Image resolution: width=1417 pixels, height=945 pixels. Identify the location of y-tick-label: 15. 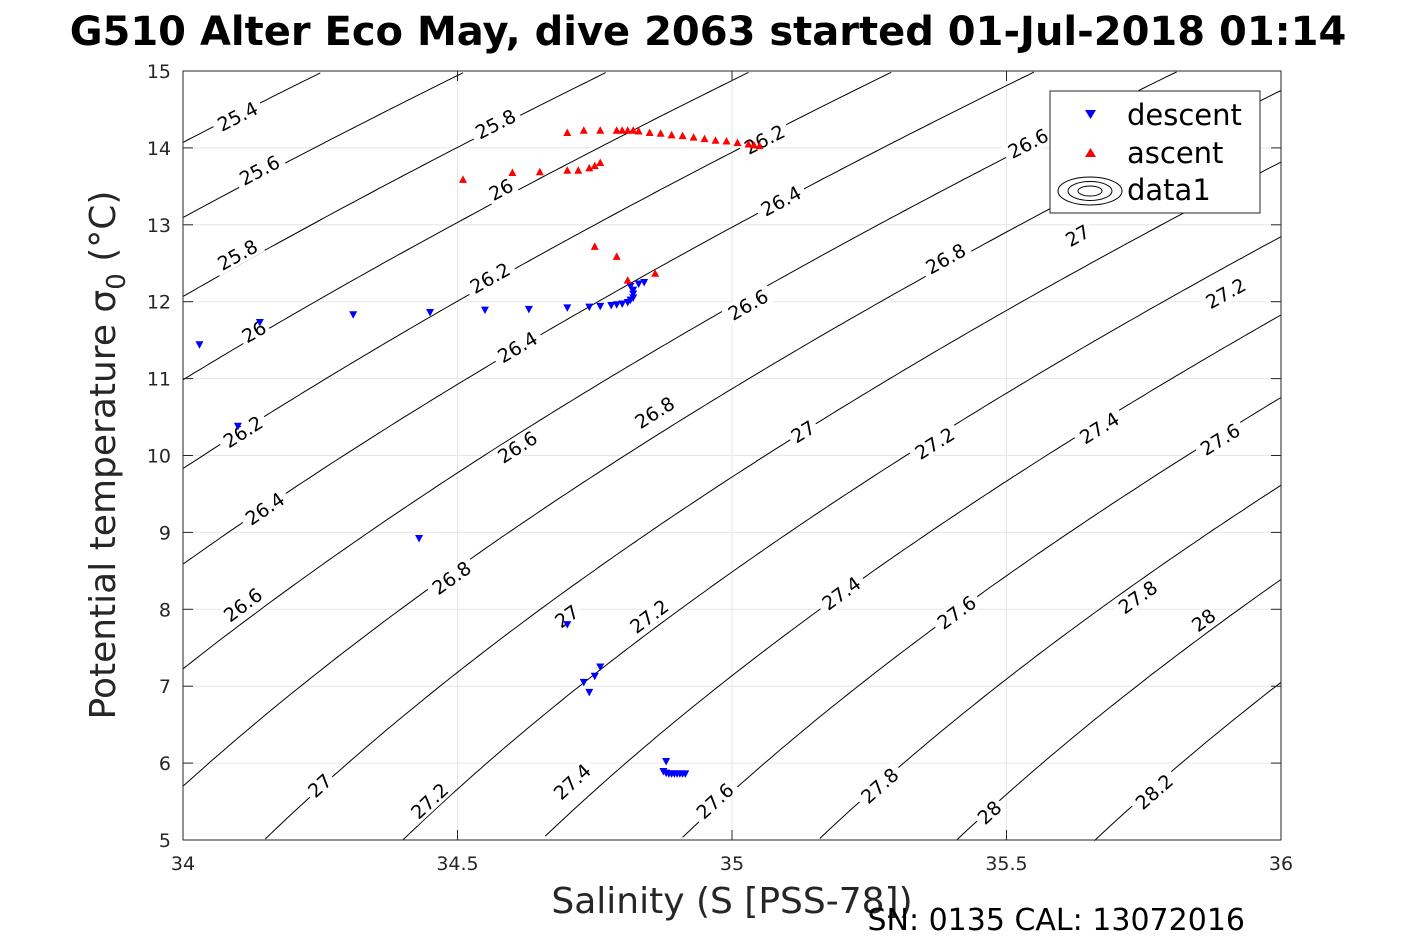
(159, 72).